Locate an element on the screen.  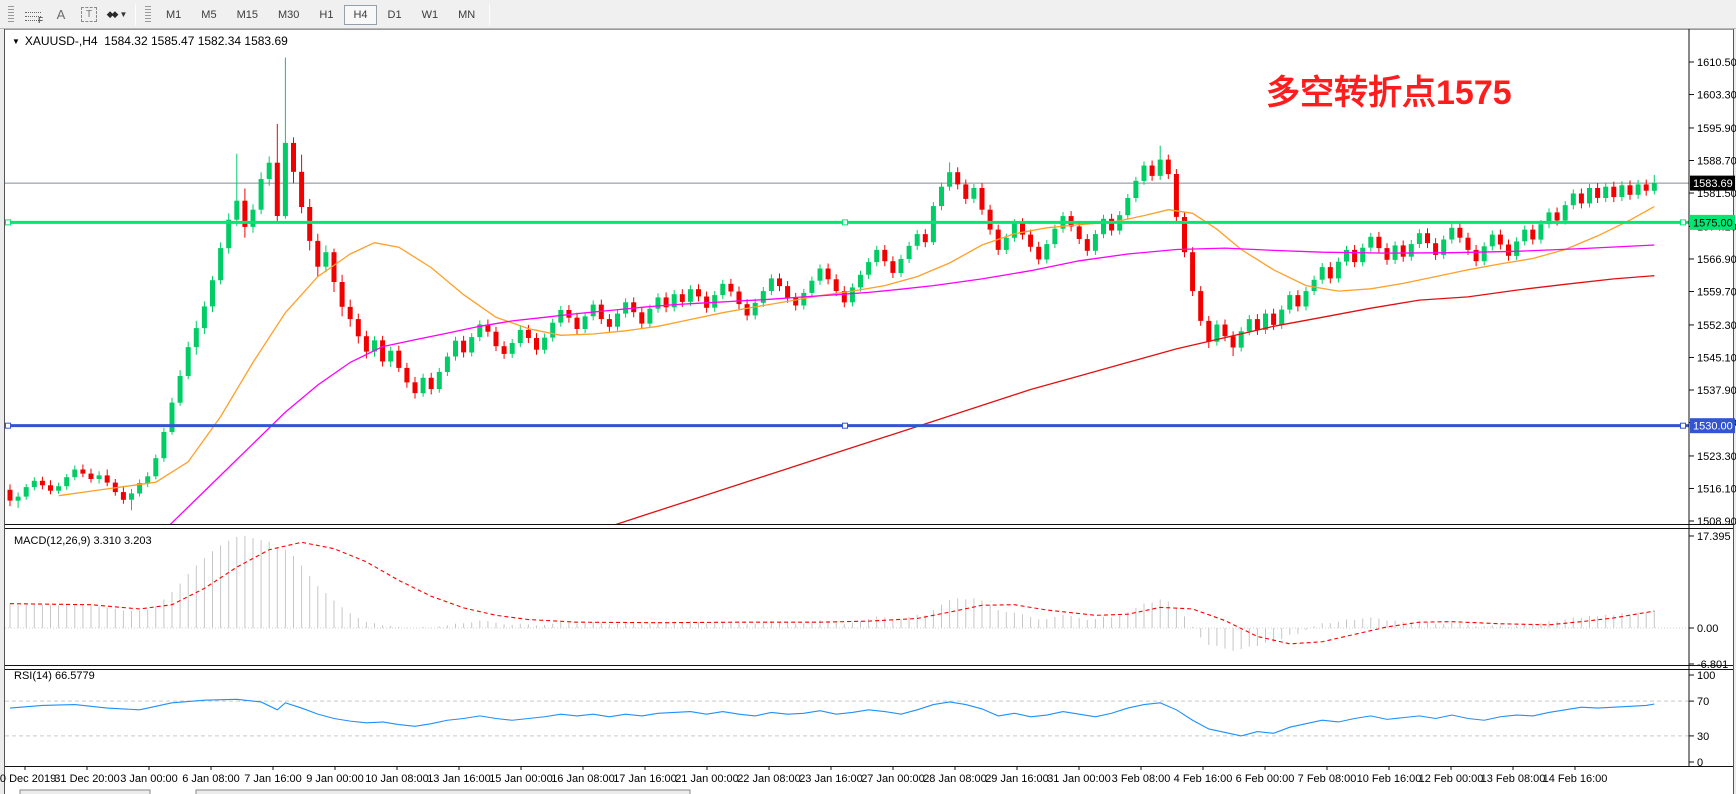
timeframe-button-M5: M5 is located at coordinates (208, 15).